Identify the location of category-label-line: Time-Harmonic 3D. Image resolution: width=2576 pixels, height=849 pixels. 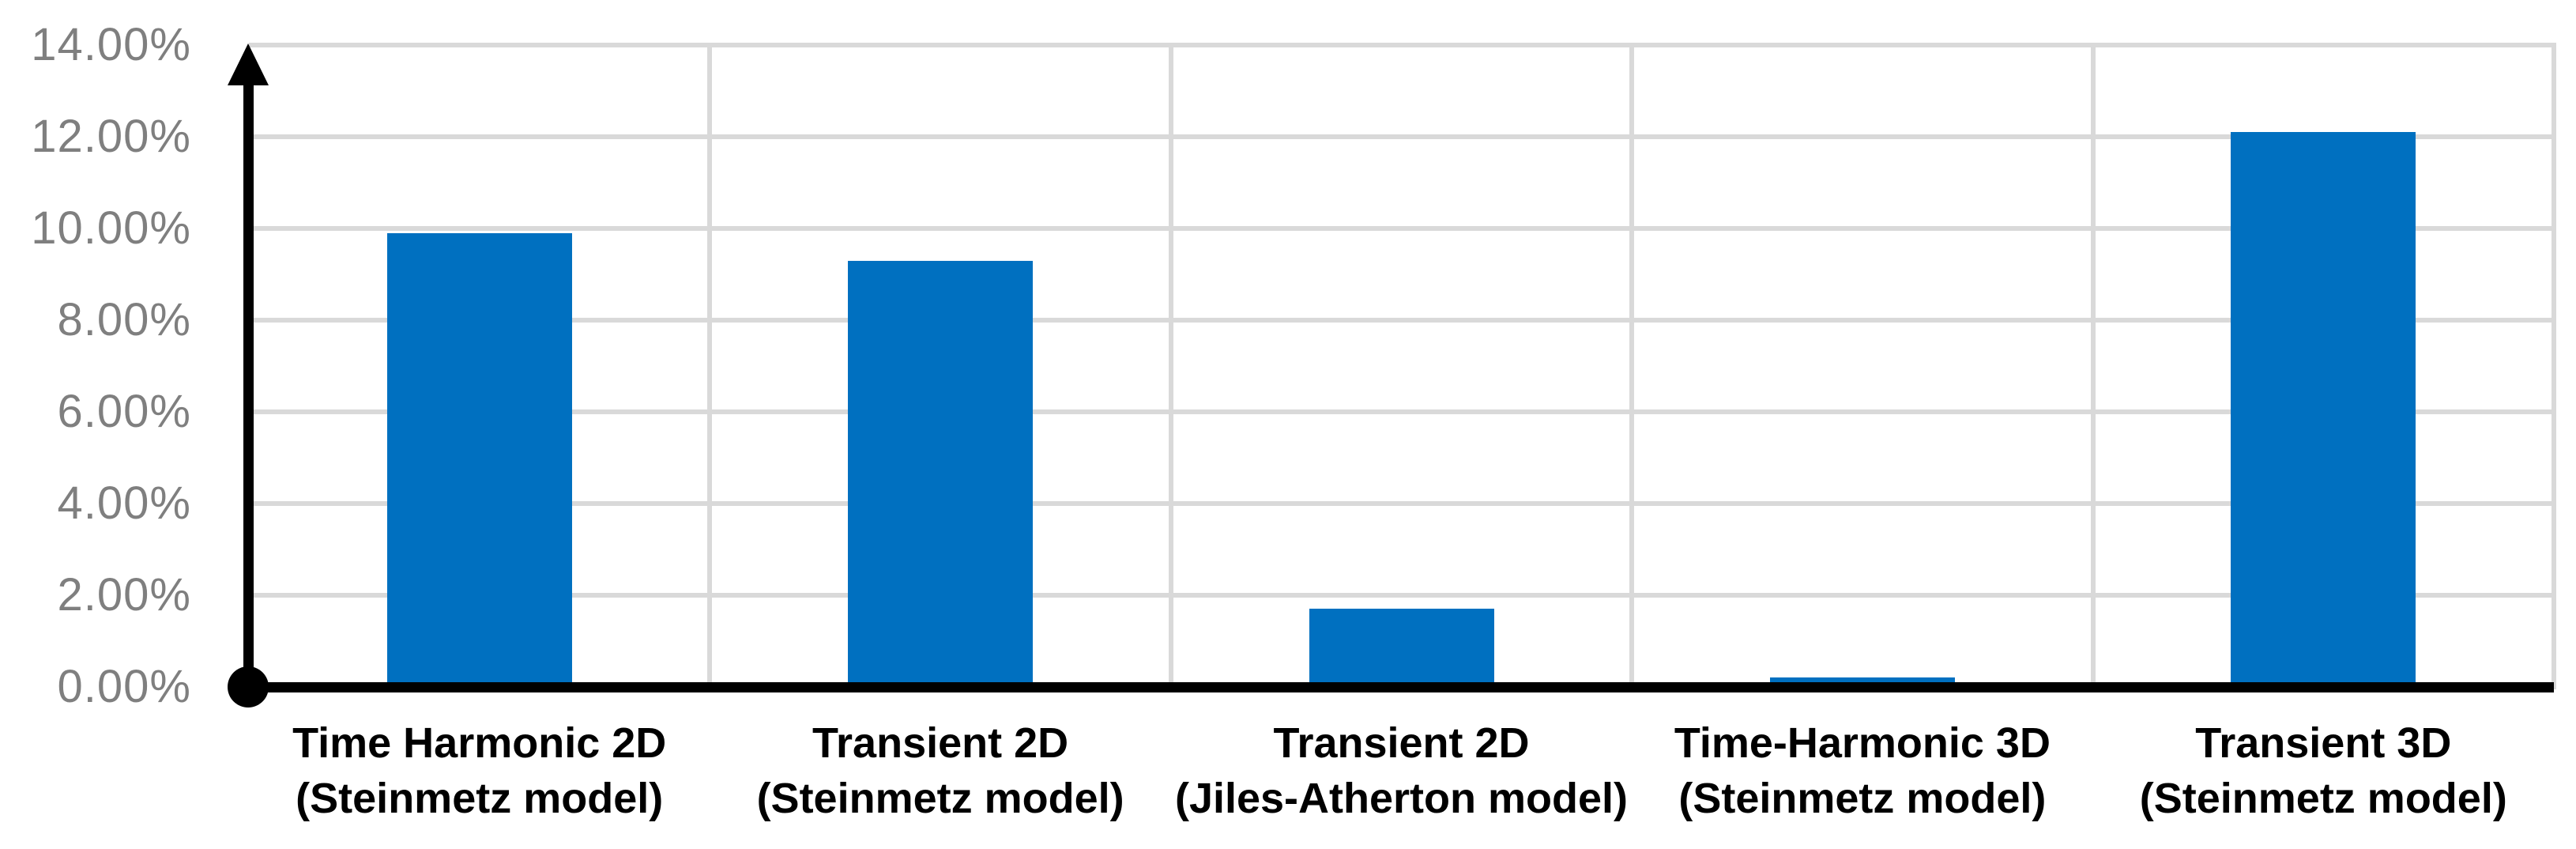
(1862, 743).